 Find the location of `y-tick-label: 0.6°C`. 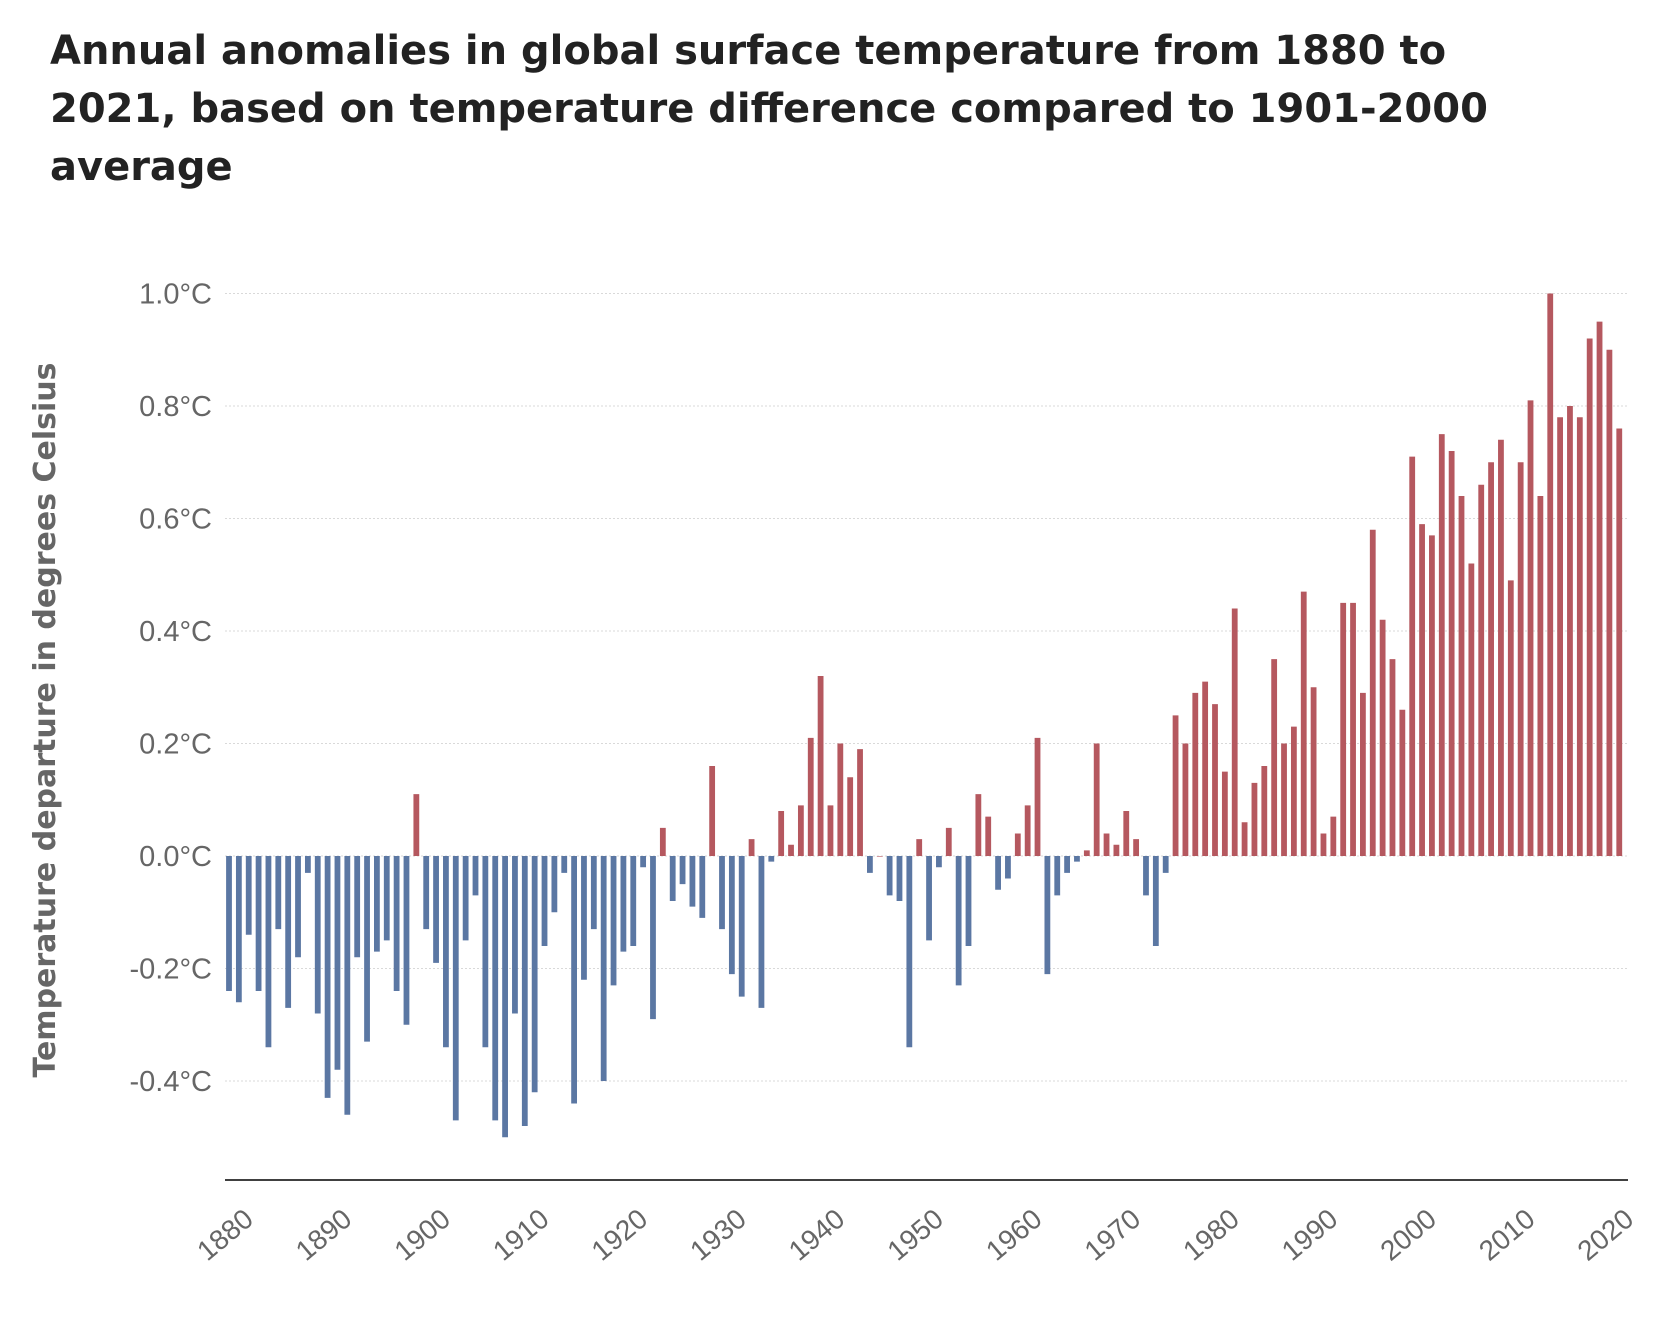

y-tick-label: 0.6°C is located at coordinates (175, 520).